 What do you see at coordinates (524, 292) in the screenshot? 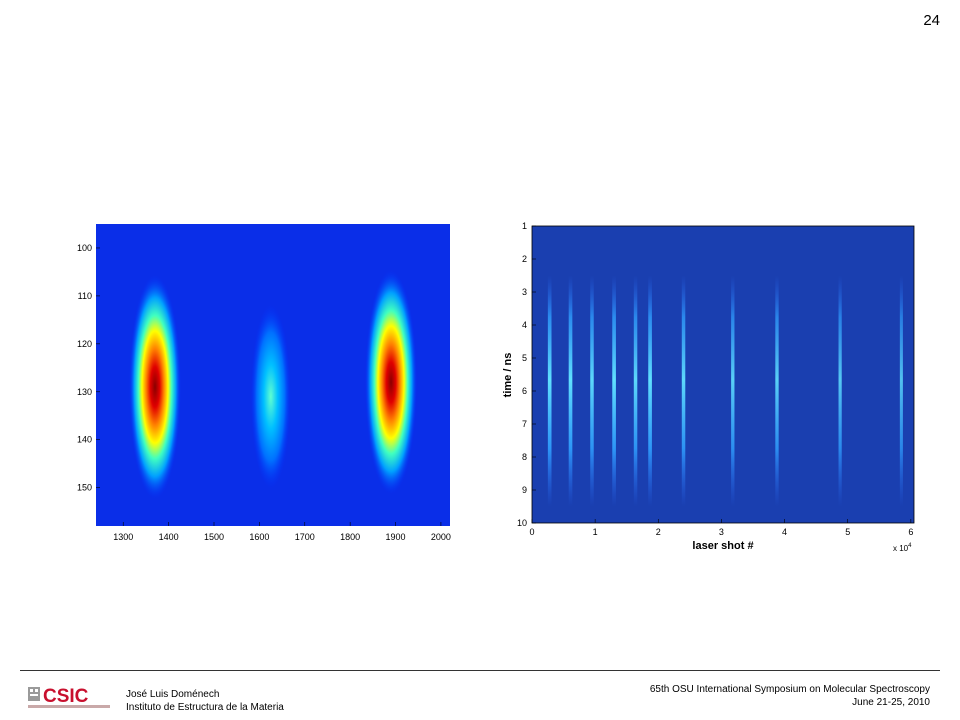
I see `right-y-tick-label-2: 3` at bounding box center [524, 292].